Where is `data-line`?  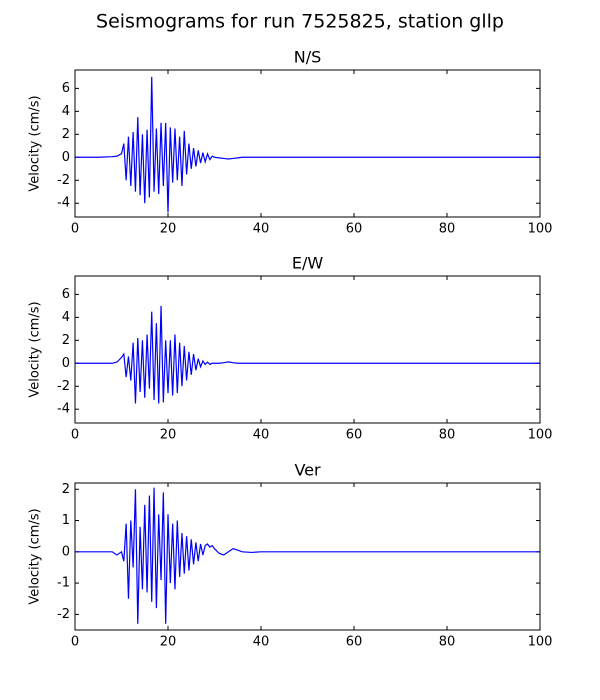 data-line is located at coordinates (307, 354).